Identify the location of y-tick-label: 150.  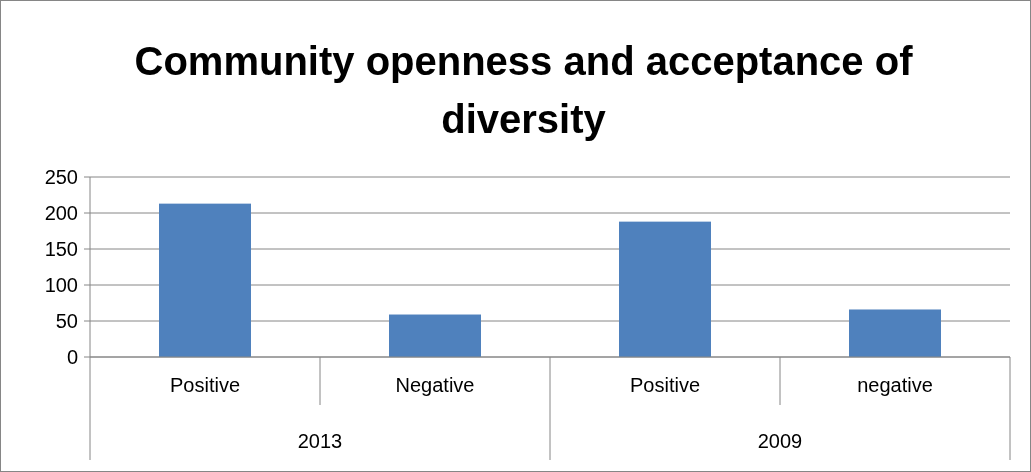
(61, 249).